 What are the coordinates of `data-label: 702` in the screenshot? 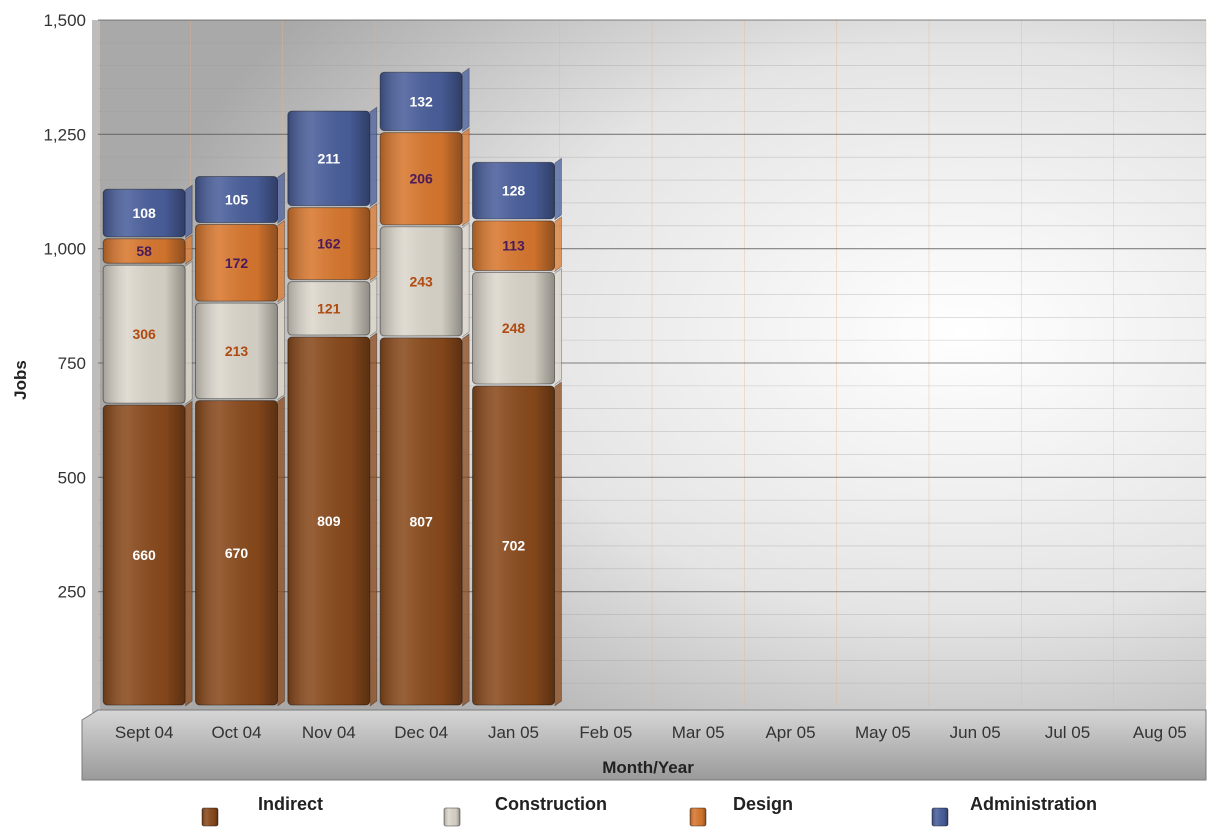 It's located at (514, 545).